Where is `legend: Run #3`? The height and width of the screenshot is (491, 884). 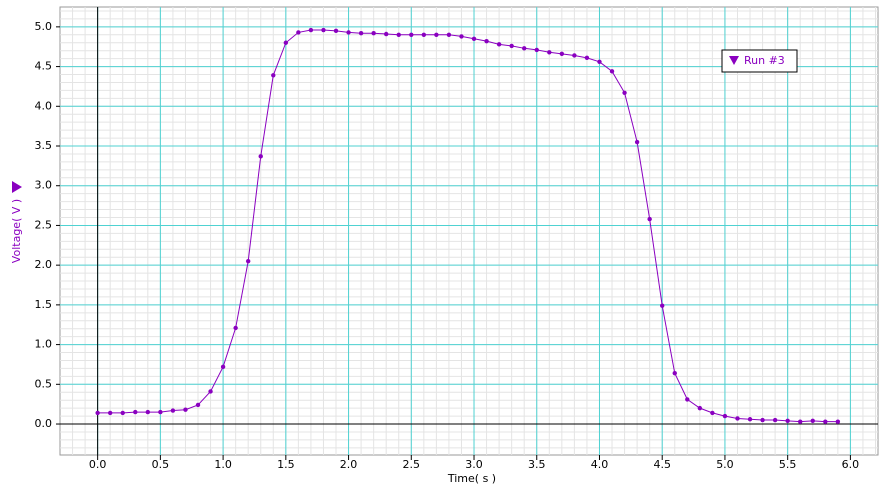
legend: Run #3 is located at coordinates (759, 61).